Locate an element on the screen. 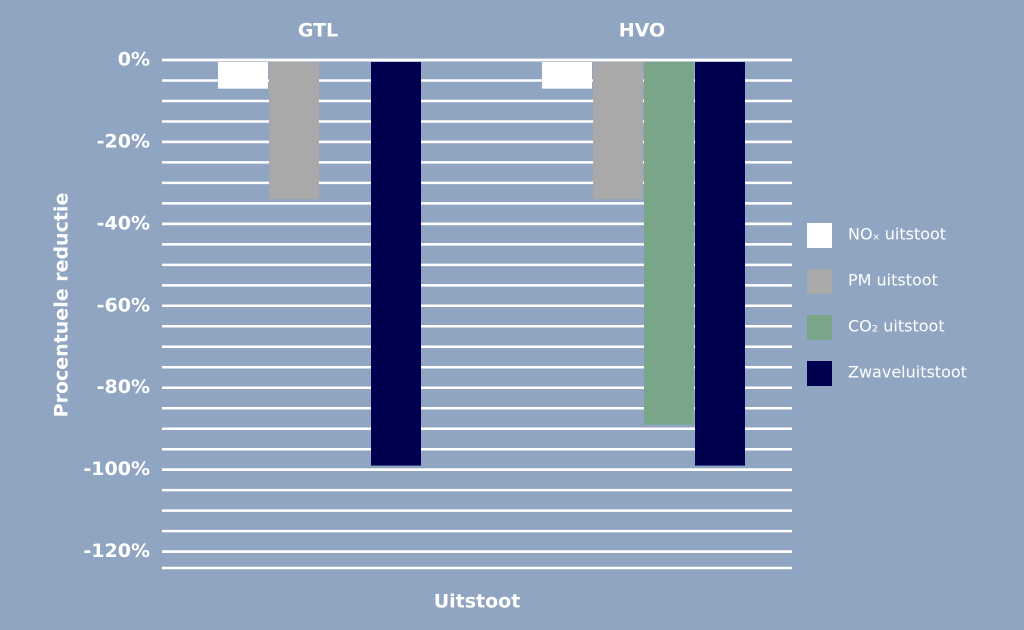 The height and width of the screenshot is (630, 1024). legend-label: CO₂ uitstoot is located at coordinates (896, 326).